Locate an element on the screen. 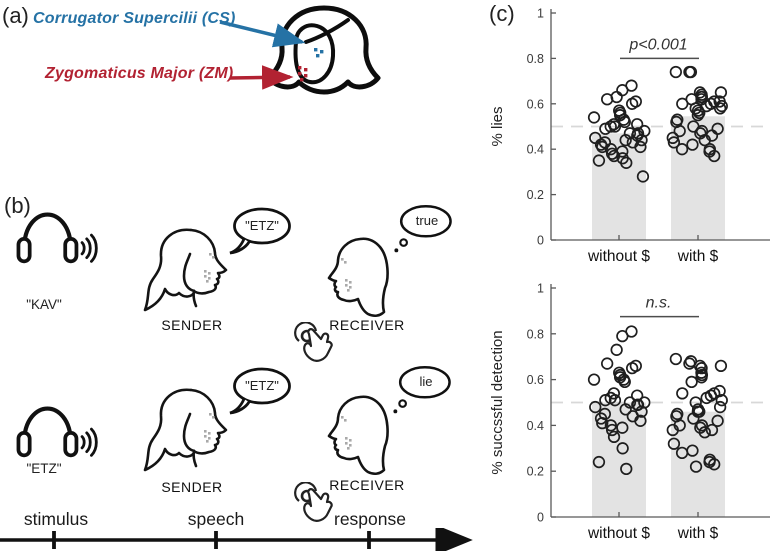 The height and width of the screenshot is (551, 770). face-icon is located at coordinates (323, 50).